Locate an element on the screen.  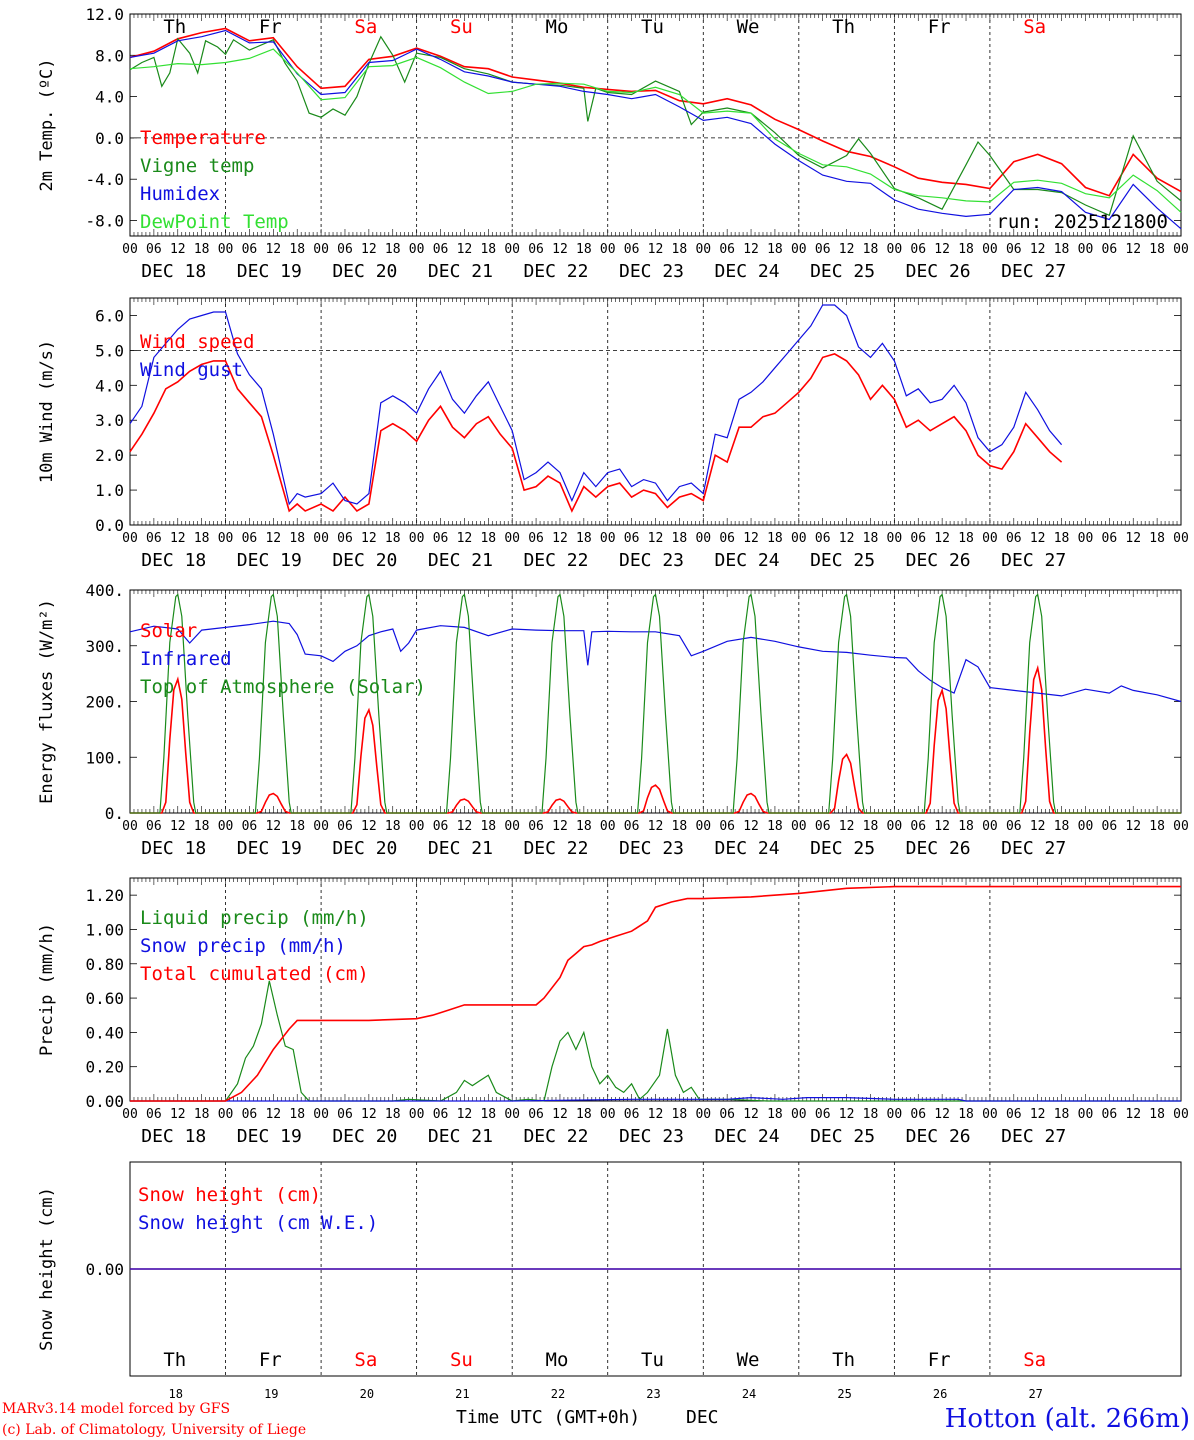
precip-date-label: DEC 20 is located at coordinates (364, 1136).